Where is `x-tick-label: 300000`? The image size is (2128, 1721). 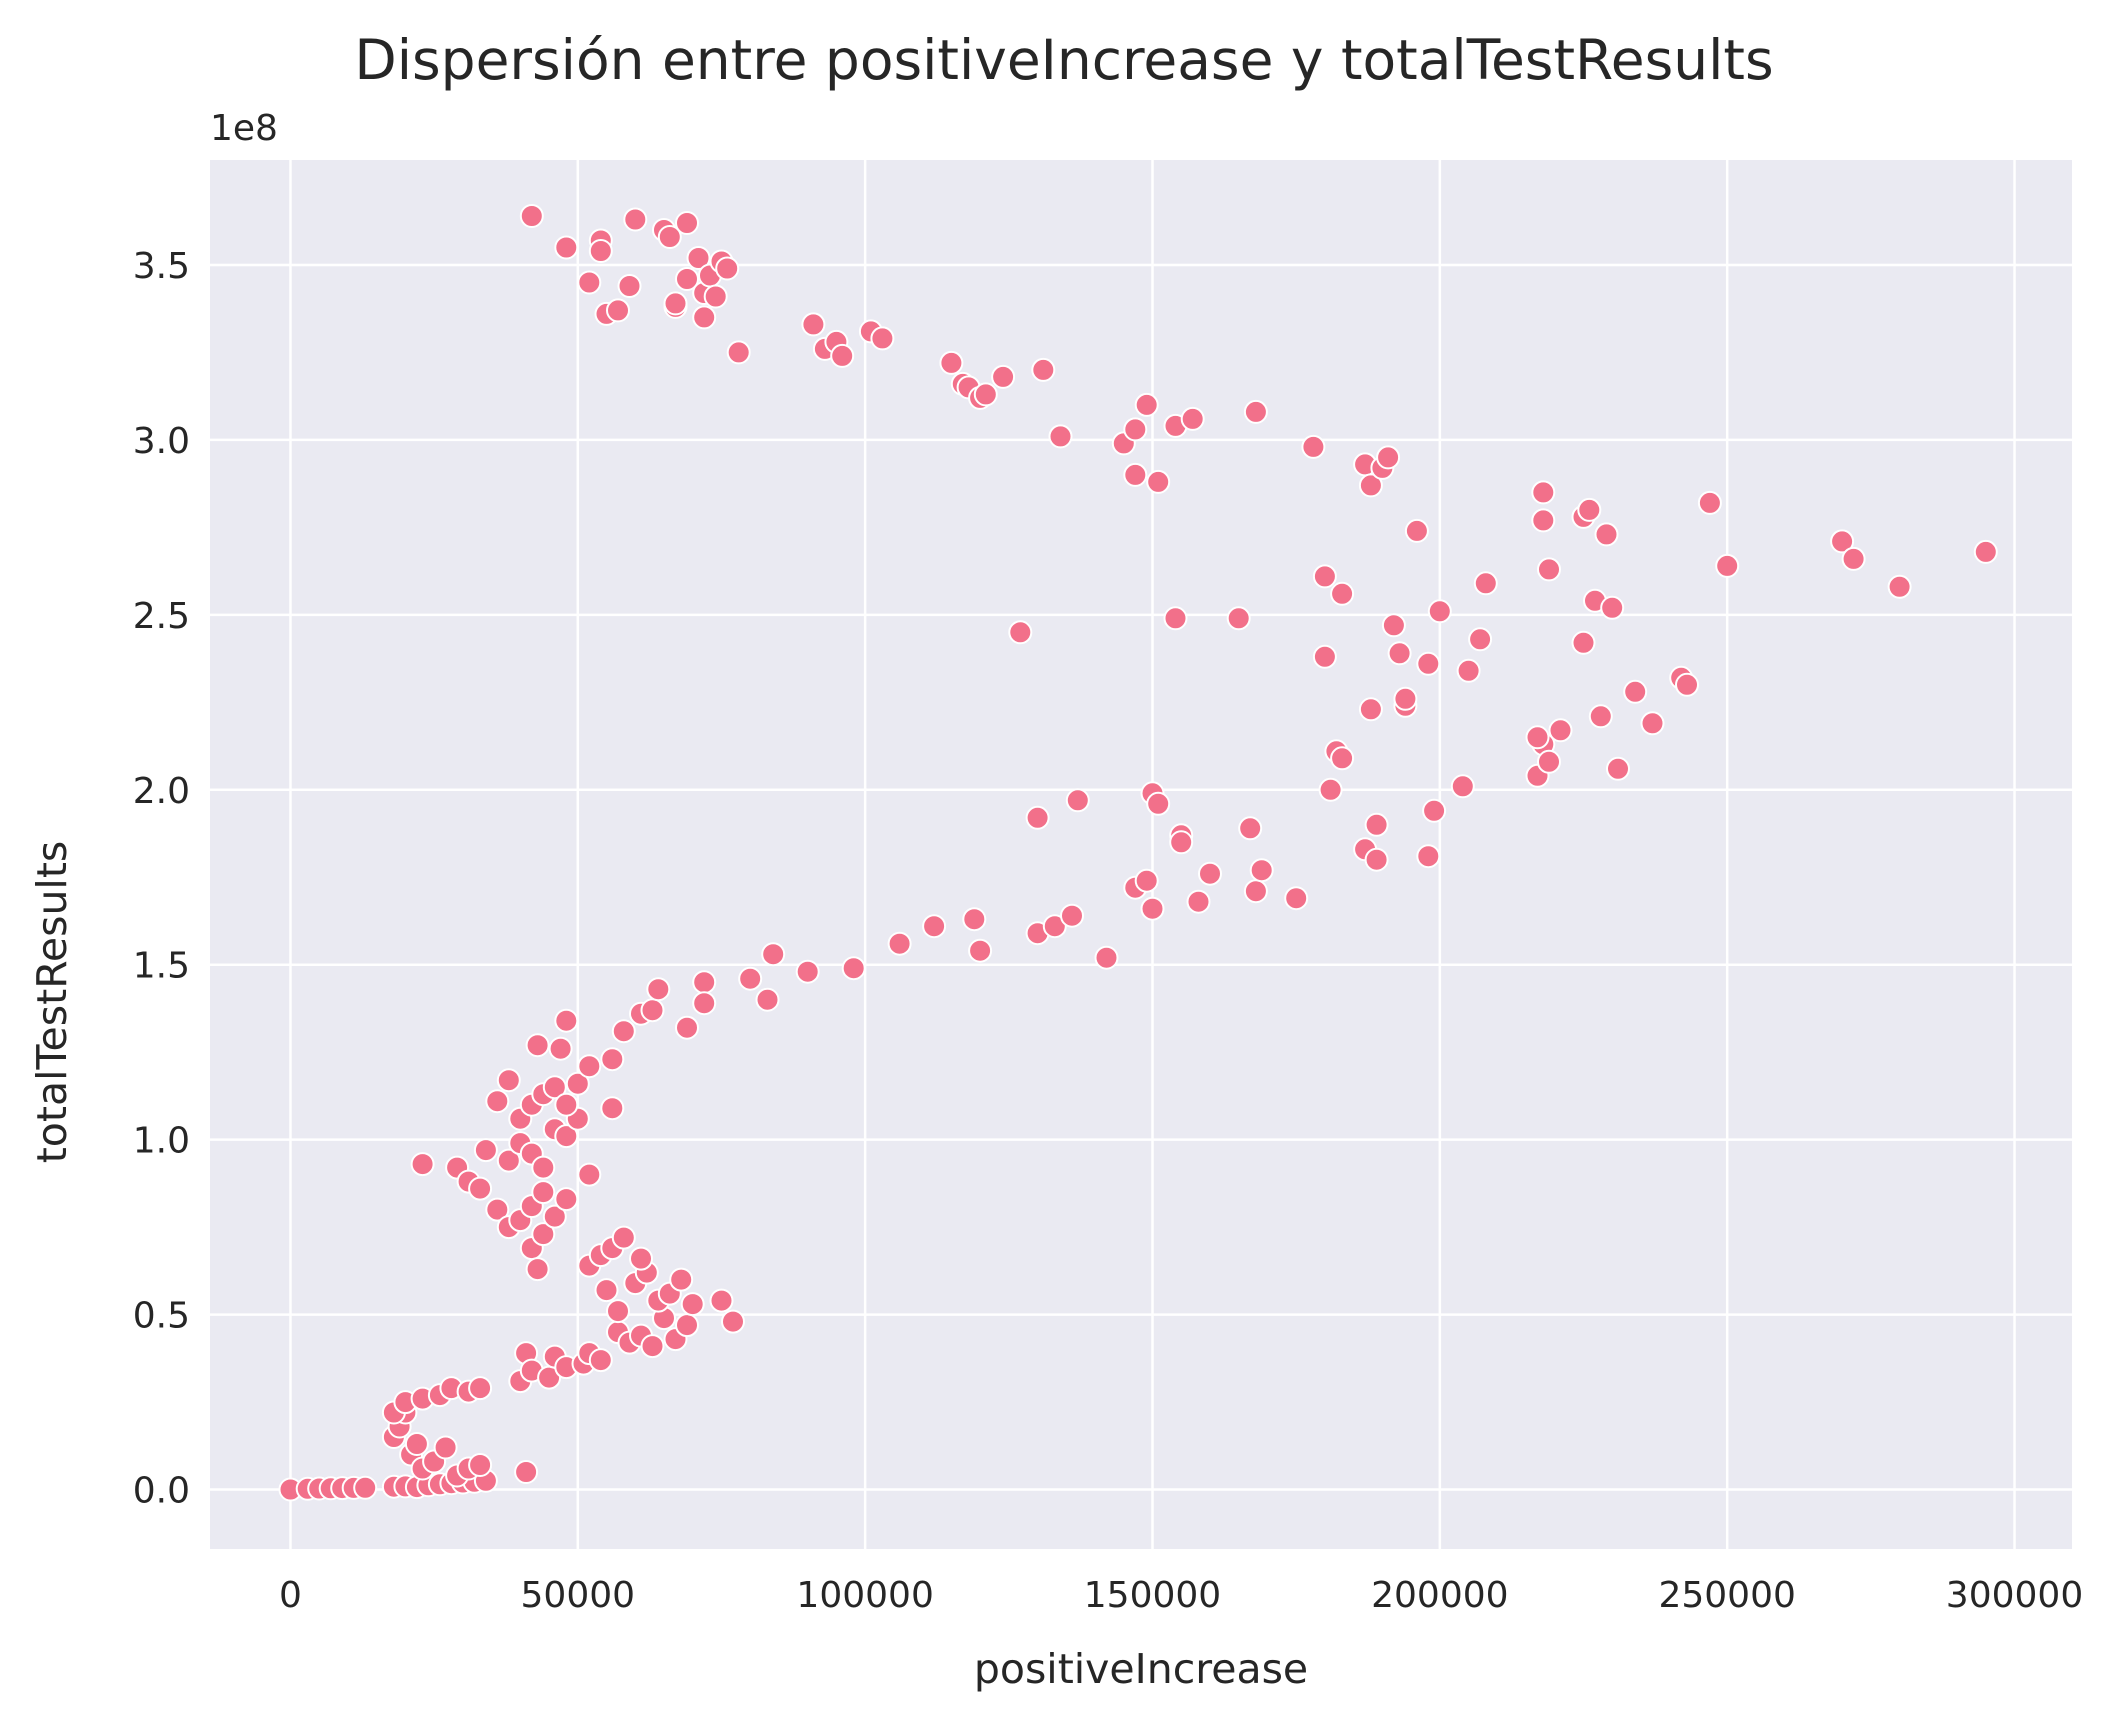
x-tick-label: 300000 is located at coordinates (2014, 1595).